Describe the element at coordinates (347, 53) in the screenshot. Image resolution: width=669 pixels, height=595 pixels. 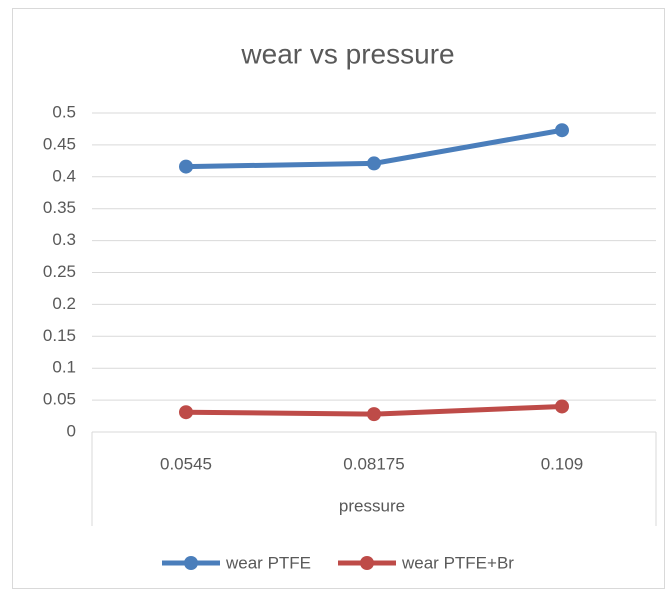
I see `chart-title: wear vs pressure` at that location.